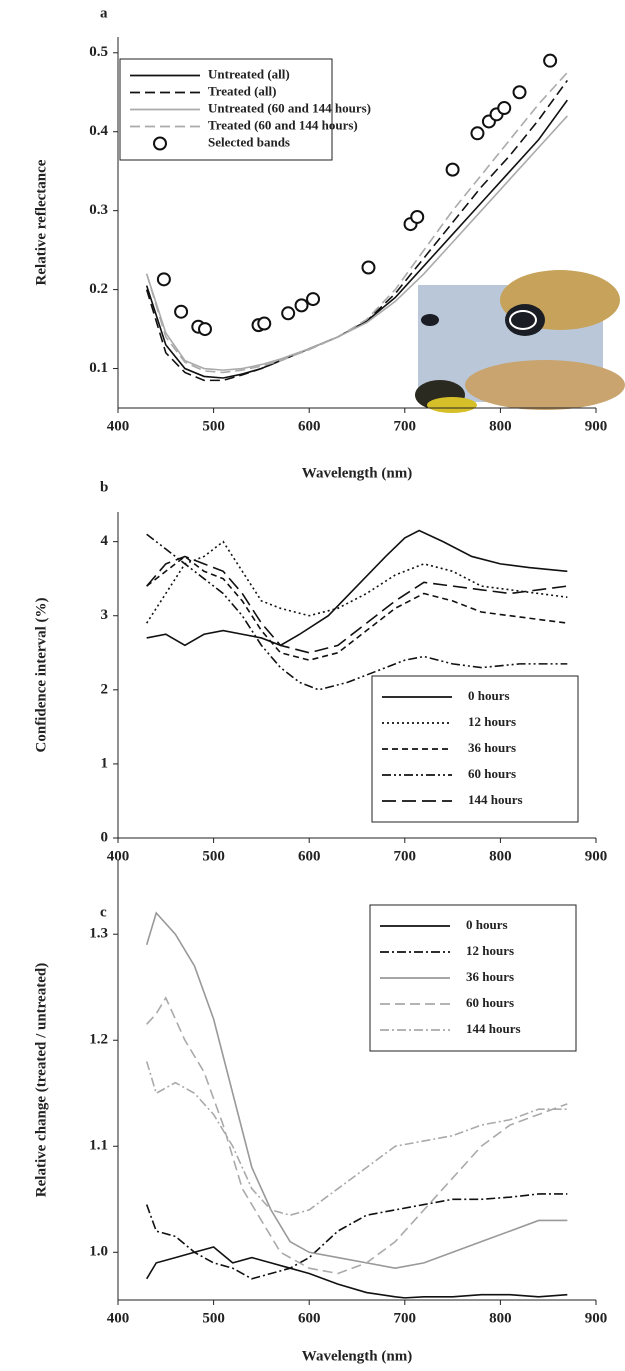  What do you see at coordinates (520, 341) in the screenshot?
I see `inset-photo` at bounding box center [520, 341].